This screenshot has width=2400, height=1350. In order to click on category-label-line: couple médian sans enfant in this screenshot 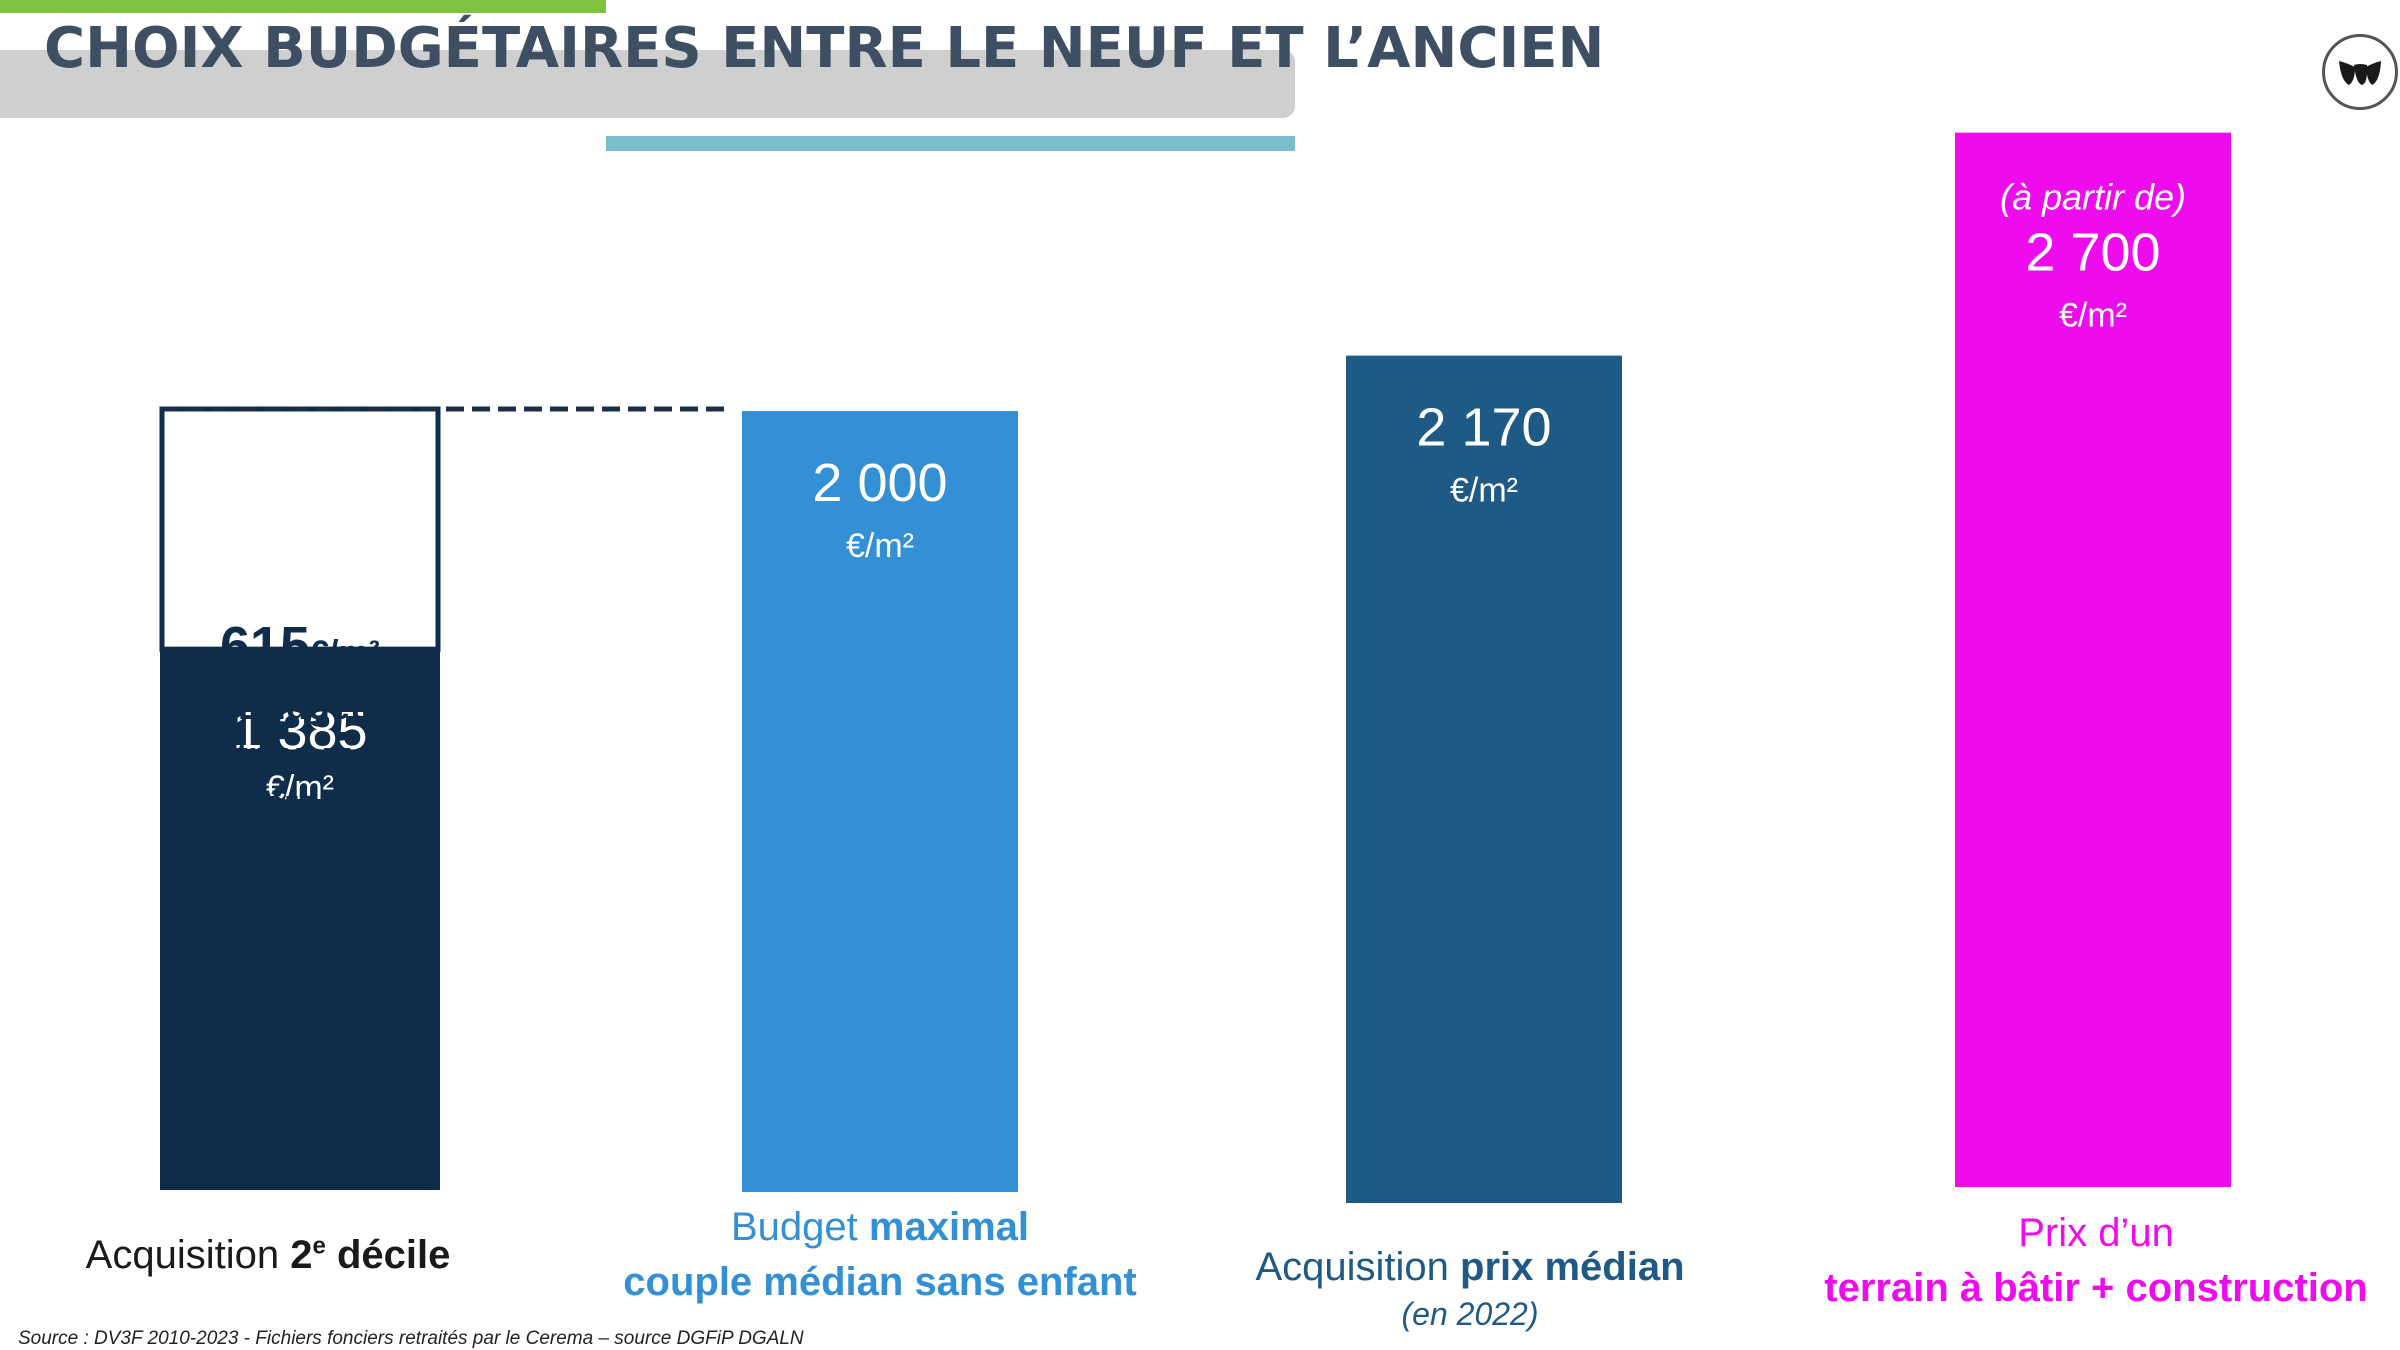, I will do `click(880, 1282)`.